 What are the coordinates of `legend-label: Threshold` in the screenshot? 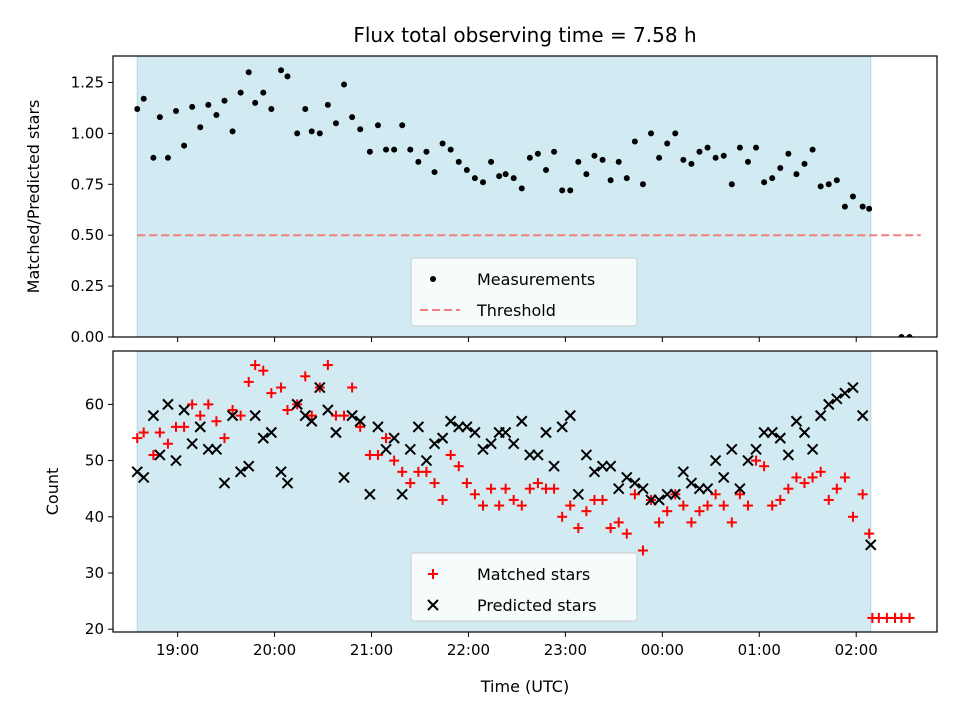 It's located at (516, 310).